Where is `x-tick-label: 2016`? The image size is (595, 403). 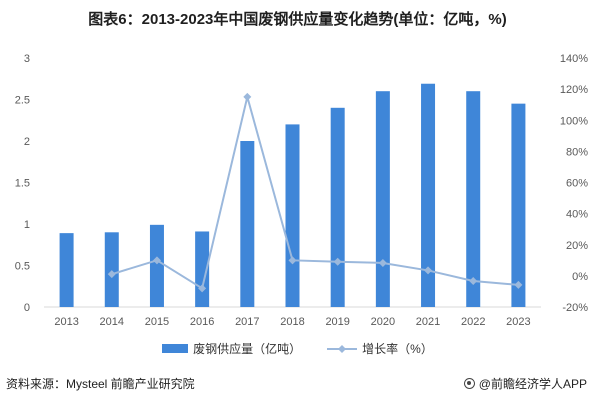 x-tick-label: 2016 is located at coordinates (202, 322).